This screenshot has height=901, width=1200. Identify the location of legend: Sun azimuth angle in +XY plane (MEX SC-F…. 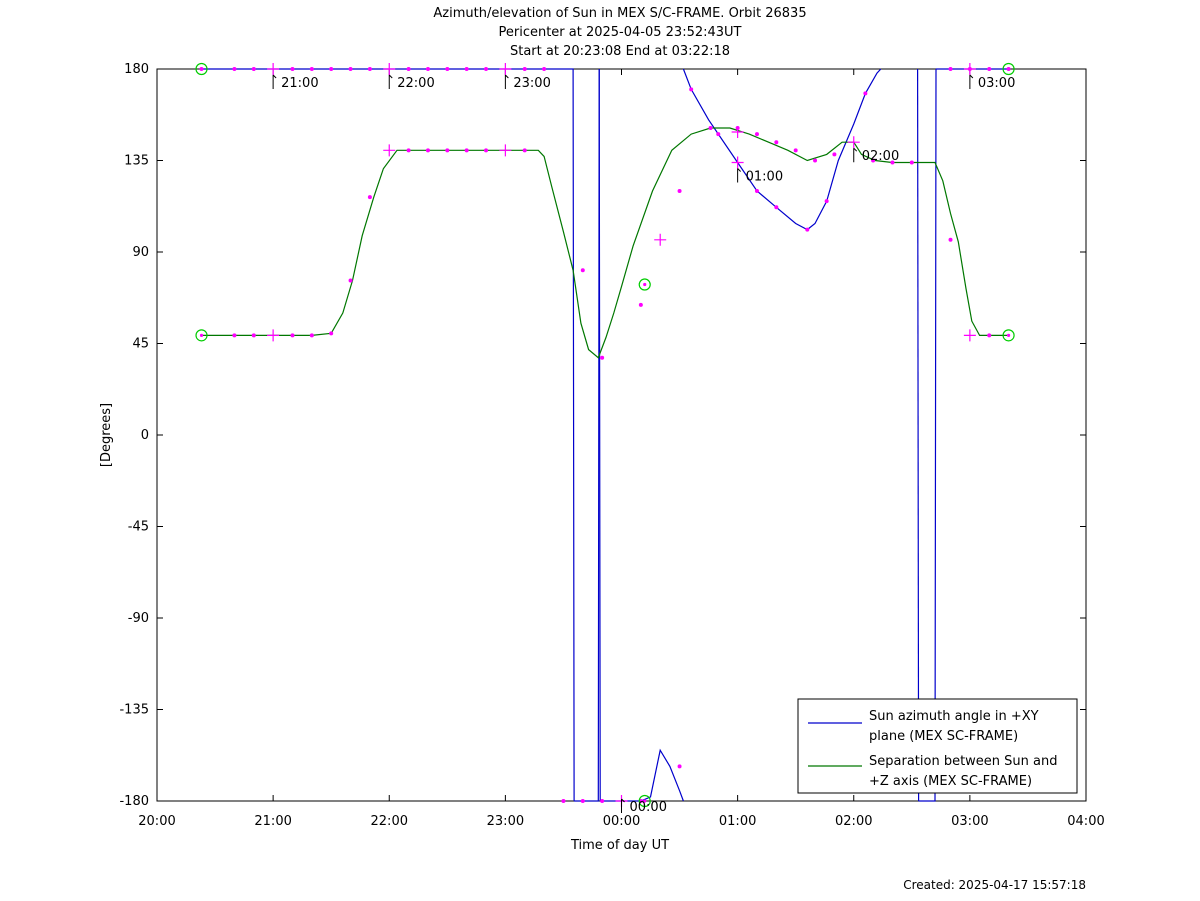
(937, 746).